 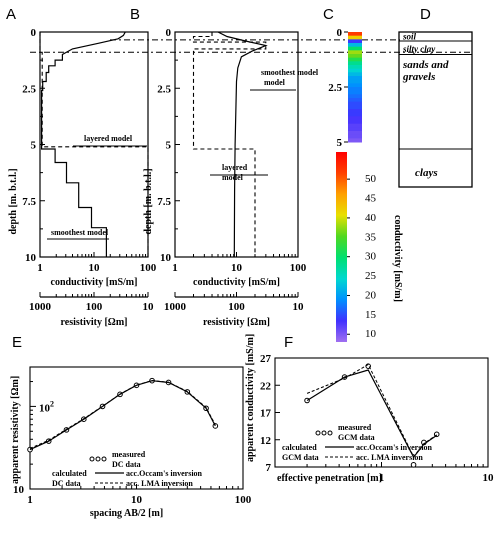 What do you see at coordinates (371, 237) in the screenshot?
I see `colorbar-minor-label: 35` at bounding box center [371, 237].